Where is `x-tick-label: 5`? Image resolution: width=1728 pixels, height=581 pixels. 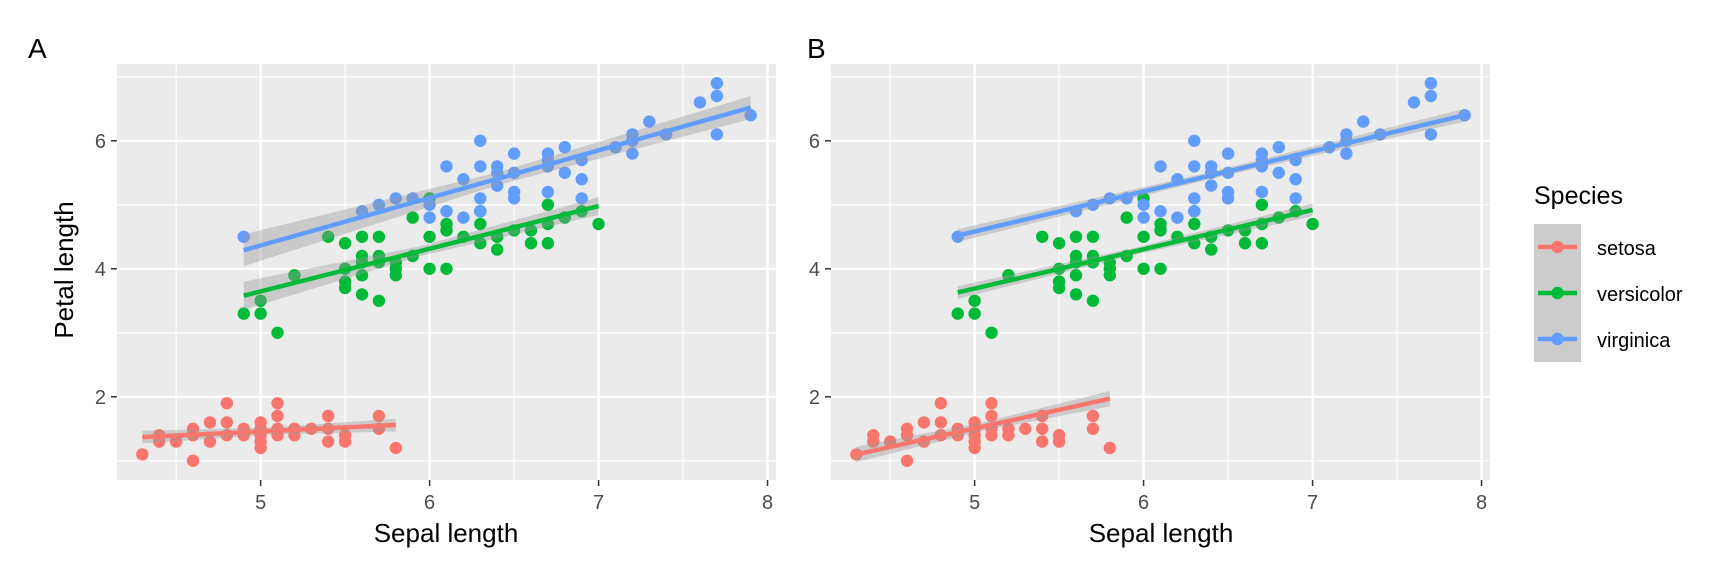
x-tick-label: 5 is located at coordinates (974, 503).